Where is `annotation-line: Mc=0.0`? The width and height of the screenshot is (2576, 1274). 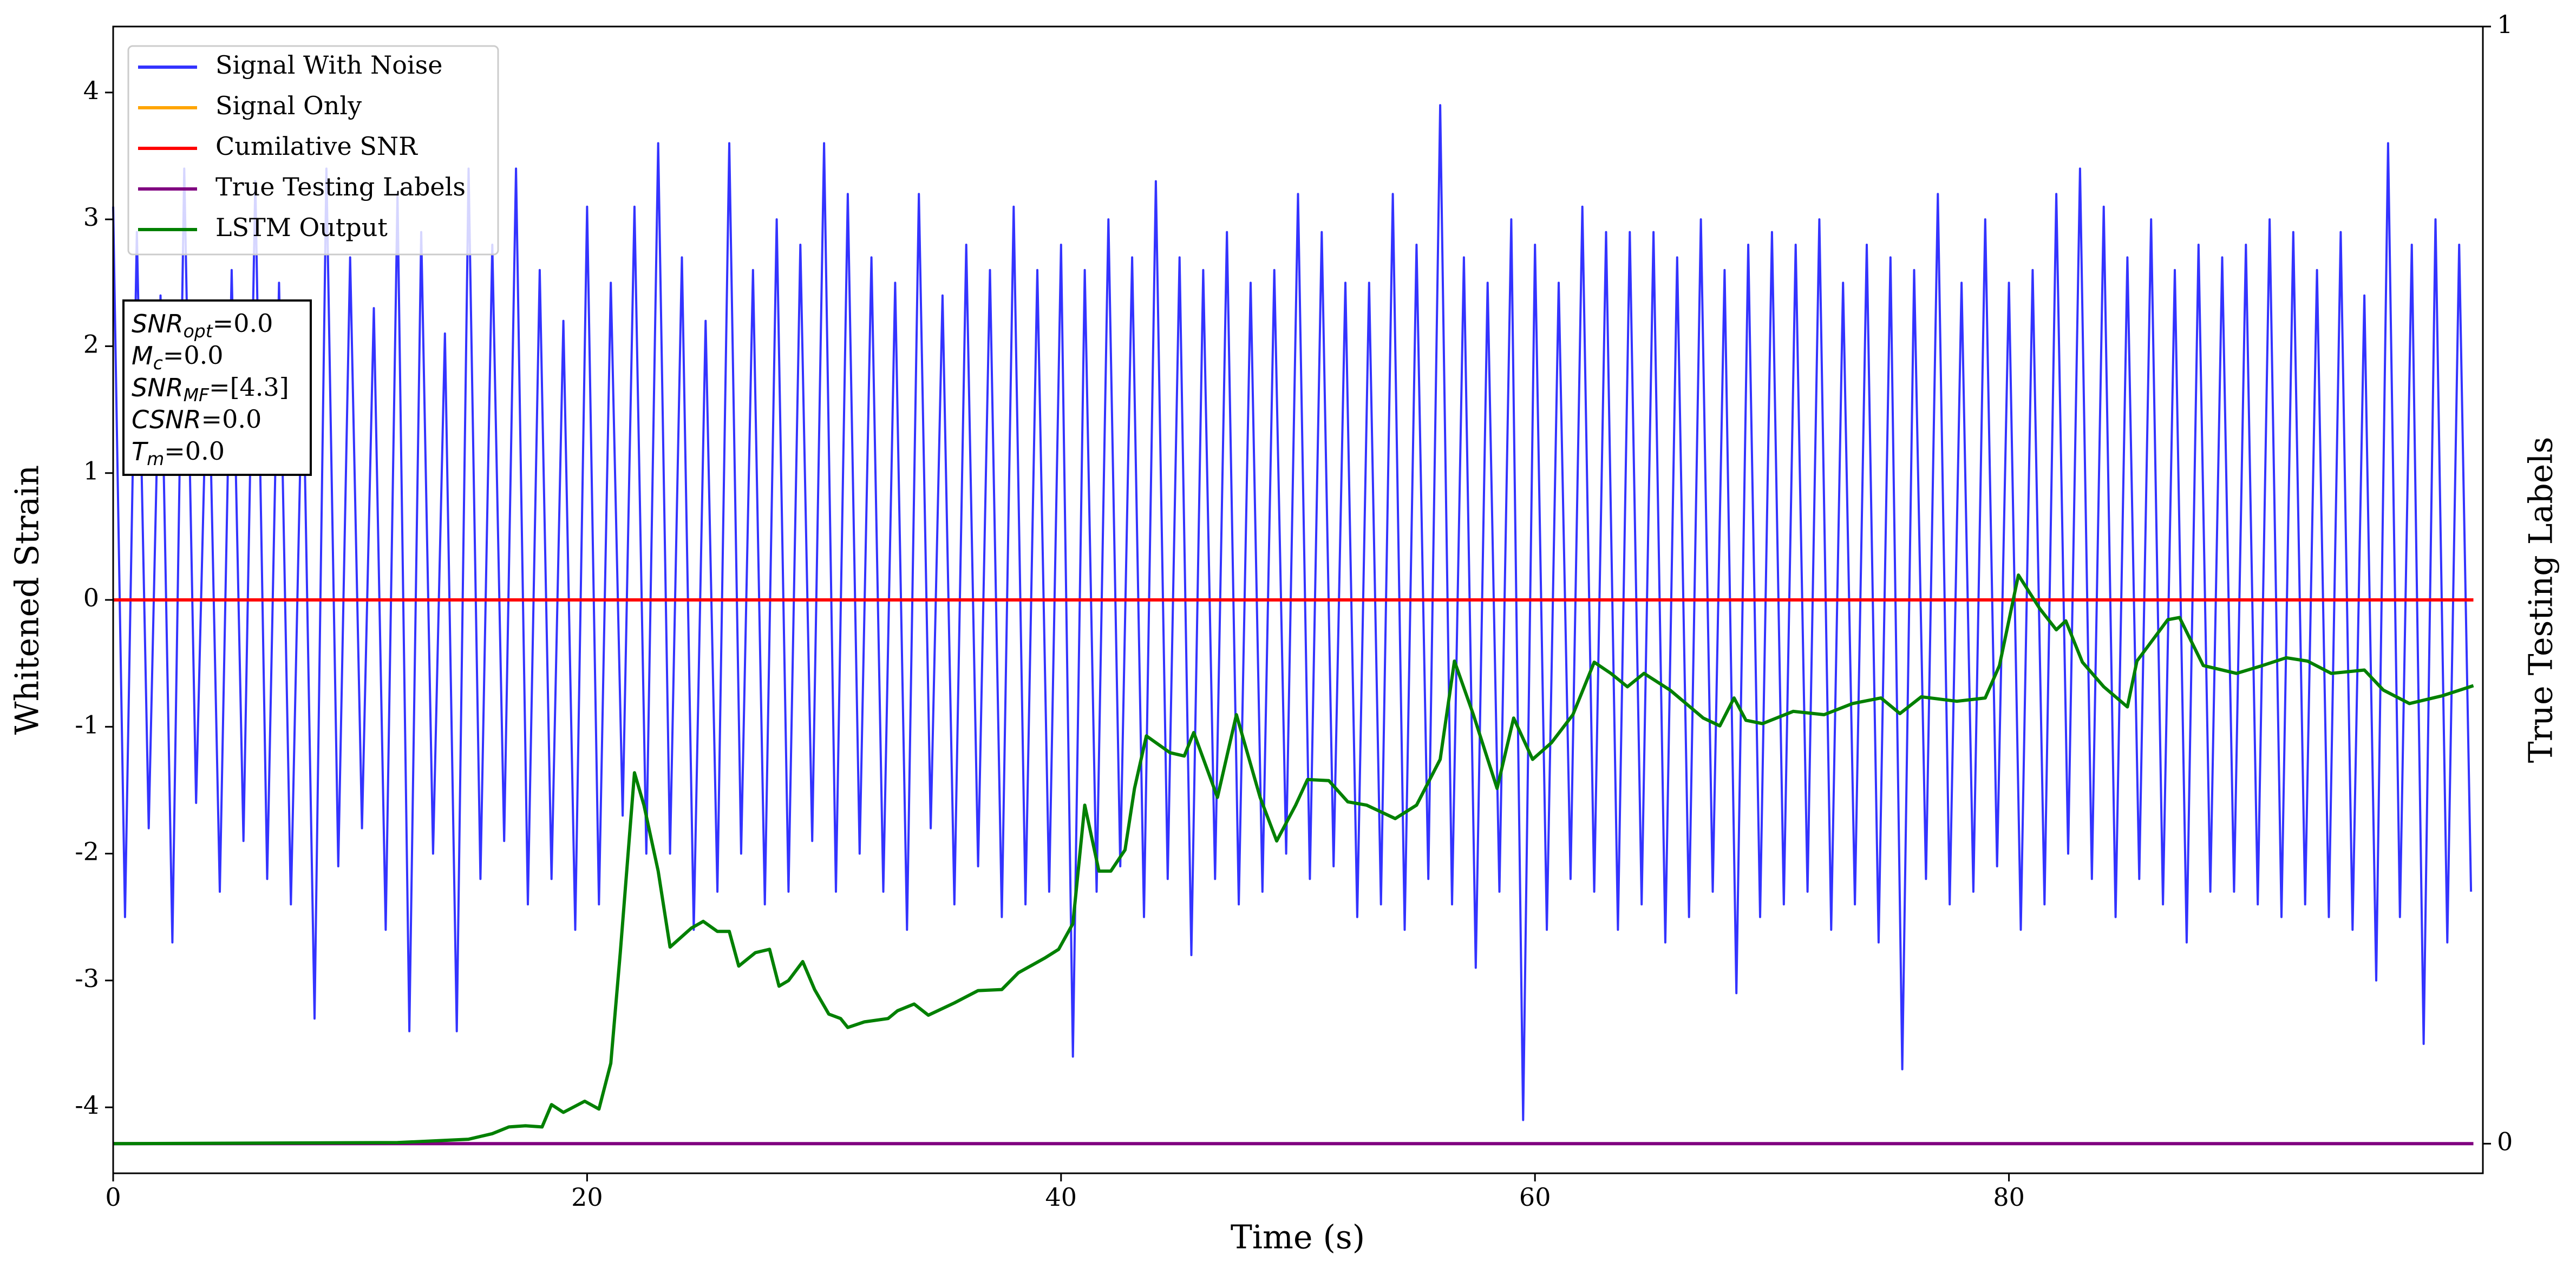 annotation-line: Mc=0.0 is located at coordinates (178, 357).